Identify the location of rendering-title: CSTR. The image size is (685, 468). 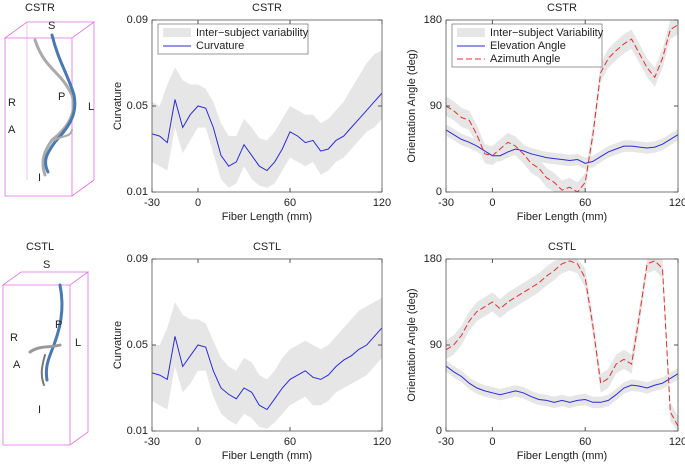
(40, 8).